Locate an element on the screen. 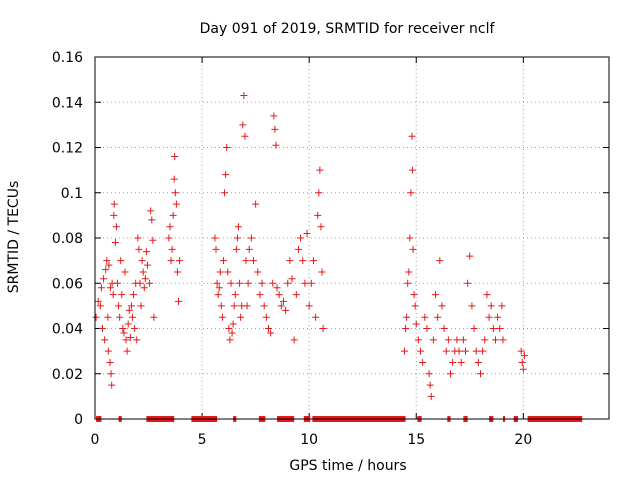 The width and height of the screenshot is (640, 480). y-tick-label: 0.06 is located at coordinates (67, 284).